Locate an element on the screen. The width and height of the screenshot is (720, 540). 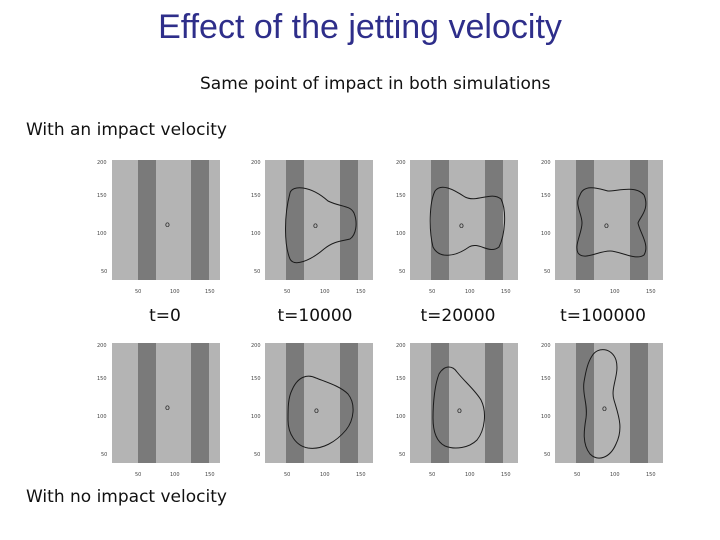
row2-panel-3: o 200 150 100 50 50 100 150 is located at coordinates (459, 409).